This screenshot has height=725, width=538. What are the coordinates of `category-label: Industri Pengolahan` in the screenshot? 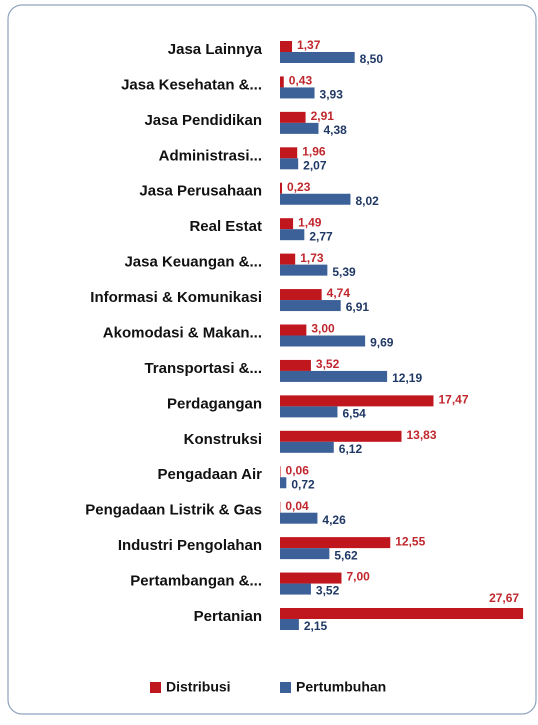 It's located at (190, 545).